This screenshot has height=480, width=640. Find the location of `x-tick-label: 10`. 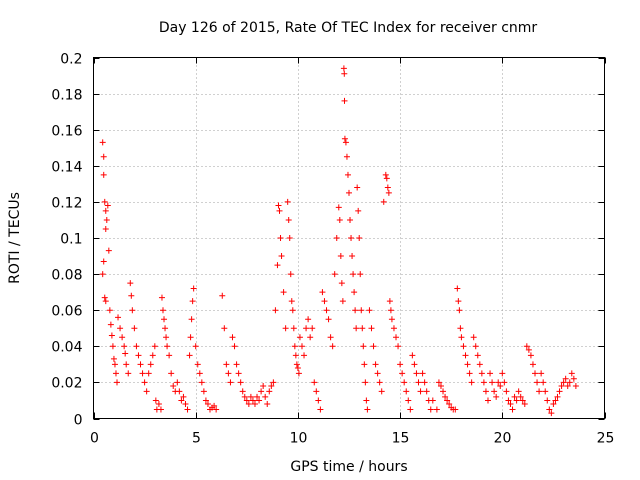

x-tick-label: 10 is located at coordinates (299, 439).